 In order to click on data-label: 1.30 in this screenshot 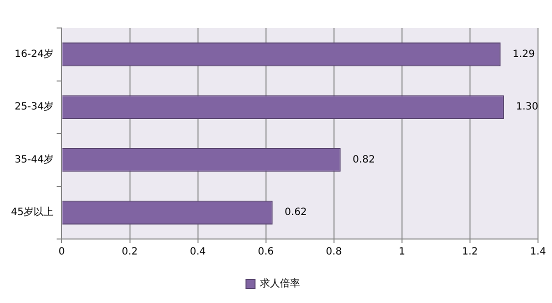, I will do `click(527, 107)`.